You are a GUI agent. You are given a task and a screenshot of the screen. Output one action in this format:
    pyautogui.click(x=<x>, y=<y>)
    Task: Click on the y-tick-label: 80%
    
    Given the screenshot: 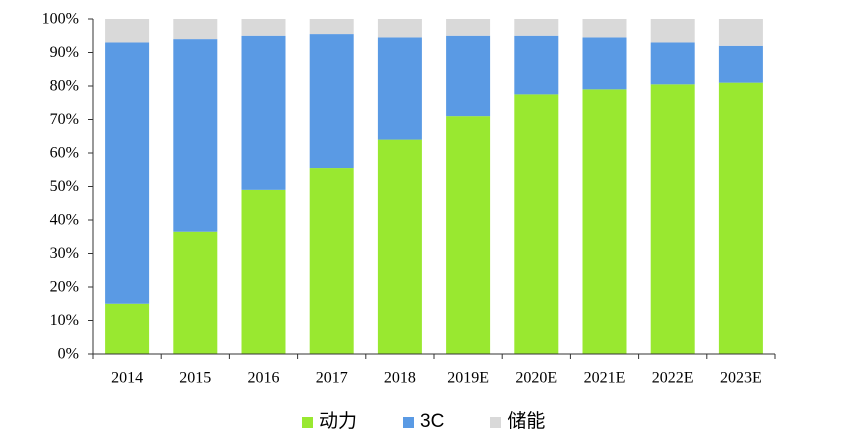 What is the action you would take?
    pyautogui.click(x=64, y=86)
    